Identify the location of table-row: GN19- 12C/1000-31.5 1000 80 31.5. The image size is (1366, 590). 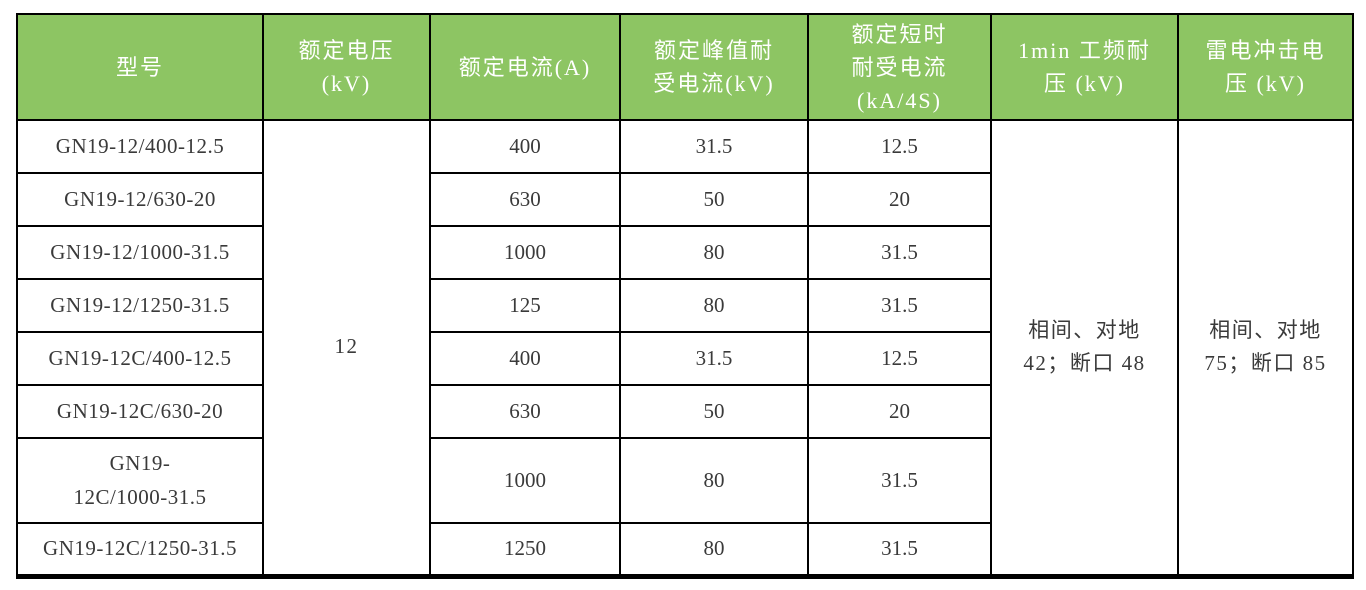
(684, 480).